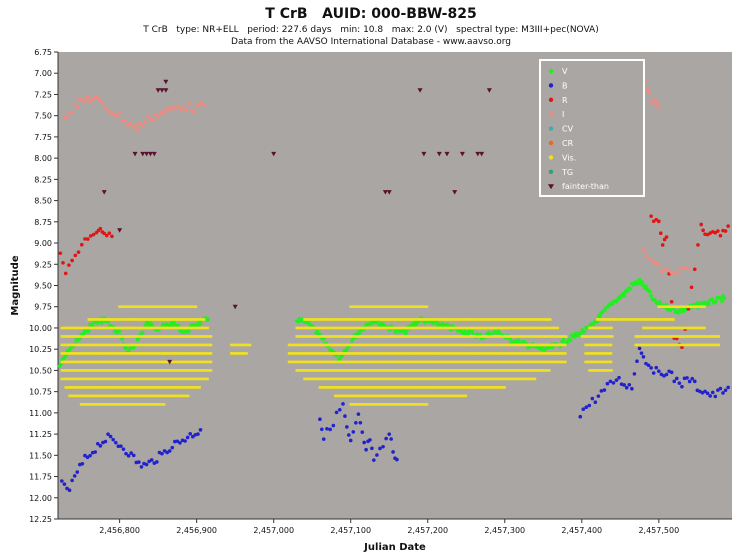 This screenshot has height=556, width=742. What do you see at coordinates (565, 71) in the screenshot?
I see `legend-label: V` at bounding box center [565, 71].